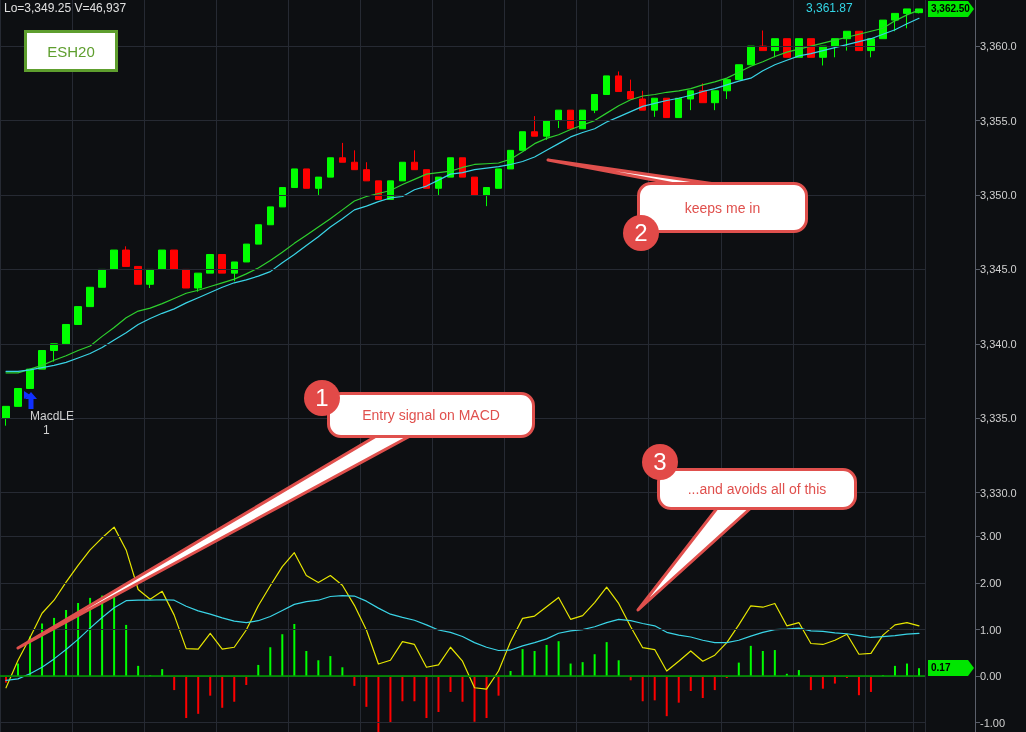 This screenshot has height=732, width=1026. I want to click on text: 0.17, so click(951, 668).